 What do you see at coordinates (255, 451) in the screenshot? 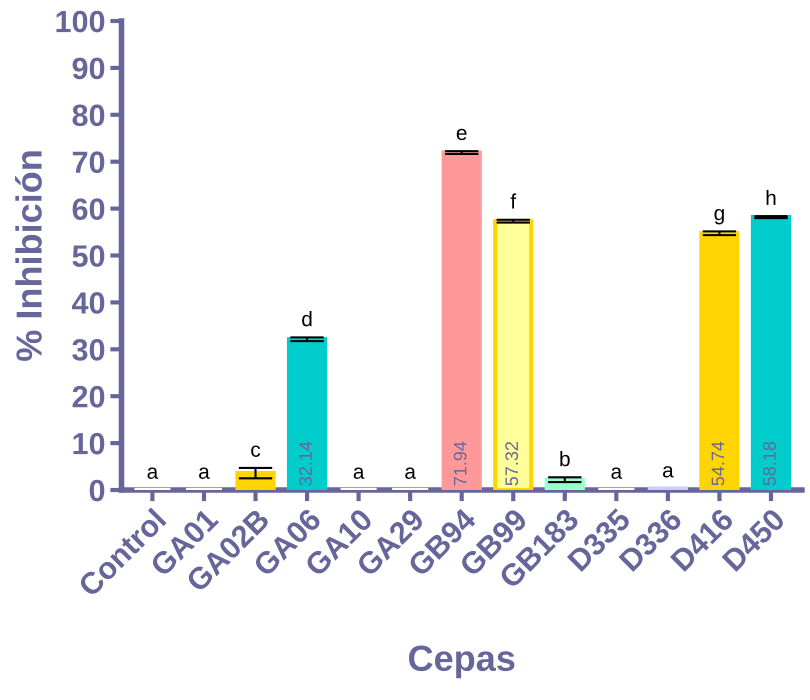
I see `annotation: c` at bounding box center [255, 451].